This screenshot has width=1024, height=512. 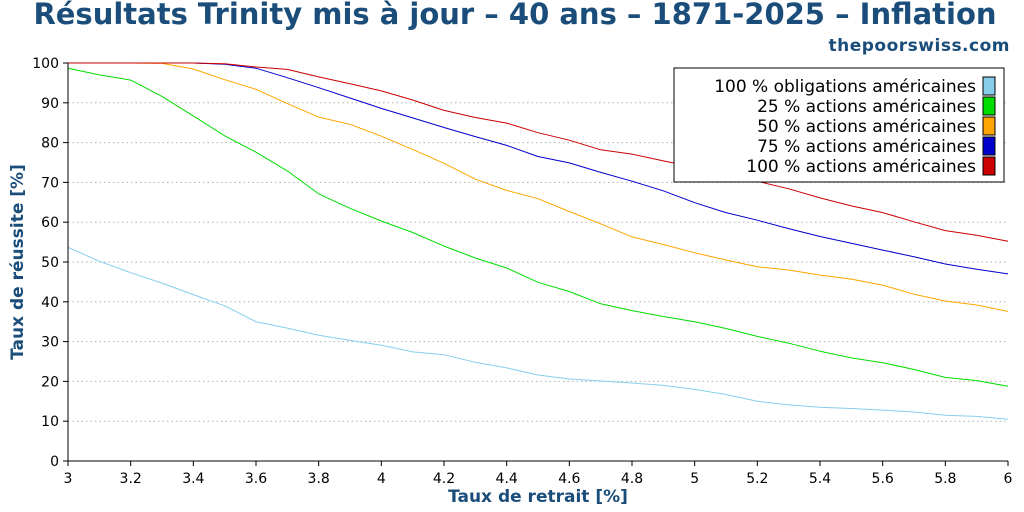 I want to click on y-tick-label: 80, so click(x=50, y=144).